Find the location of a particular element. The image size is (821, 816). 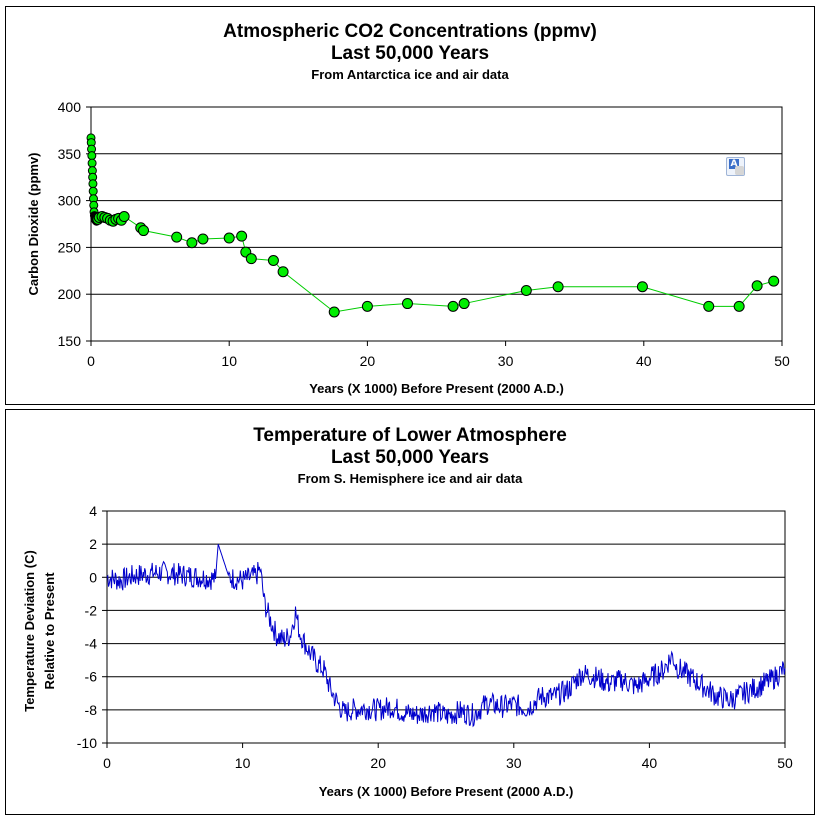

y-axis-label-line2: Relative to Present is located at coordinates (49, 631).